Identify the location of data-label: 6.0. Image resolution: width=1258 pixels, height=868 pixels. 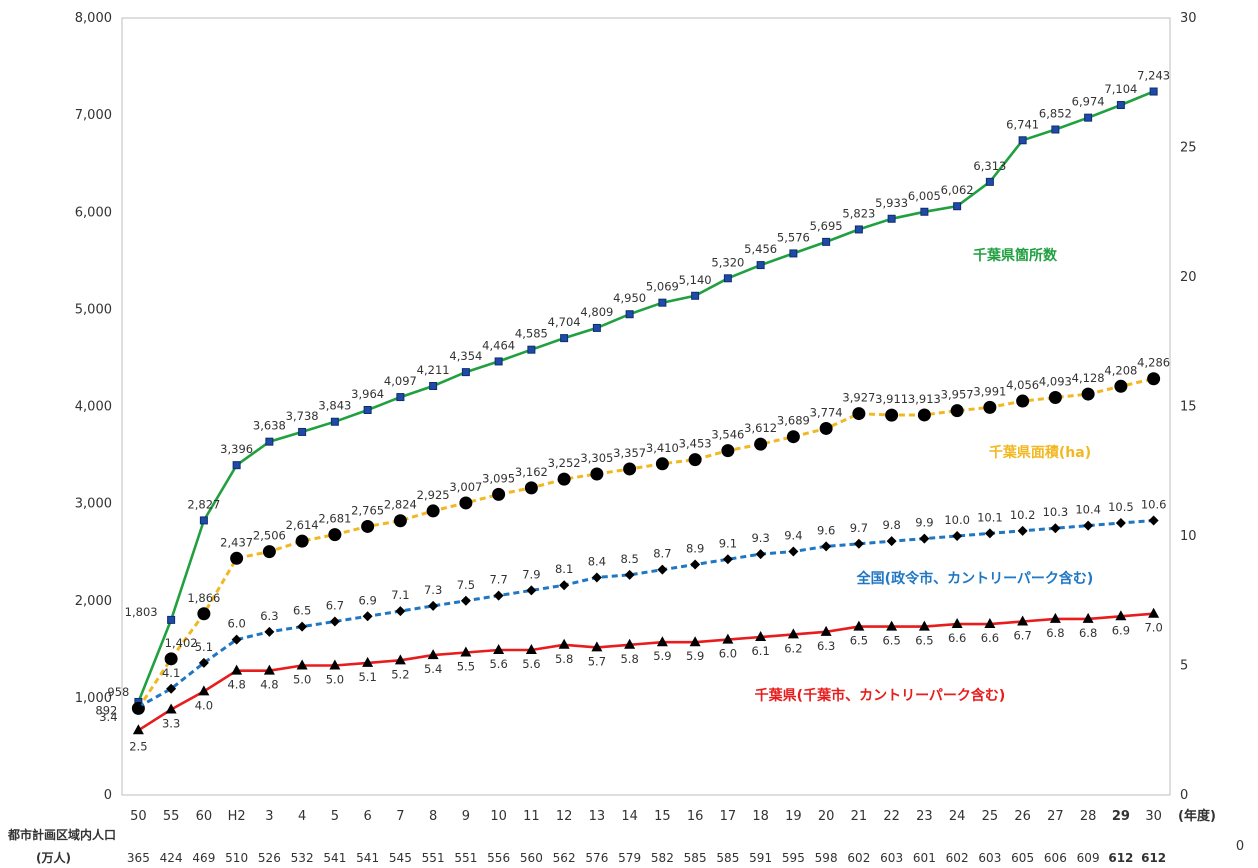
(728, 654).